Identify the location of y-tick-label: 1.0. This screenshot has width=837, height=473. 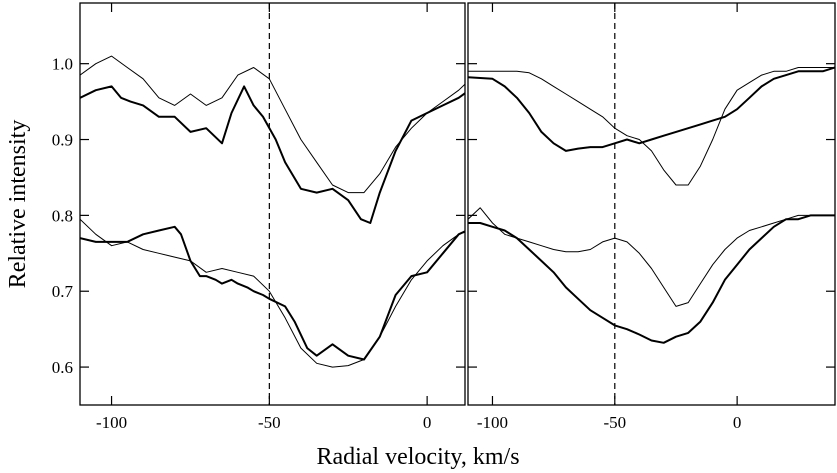
(62, 64).